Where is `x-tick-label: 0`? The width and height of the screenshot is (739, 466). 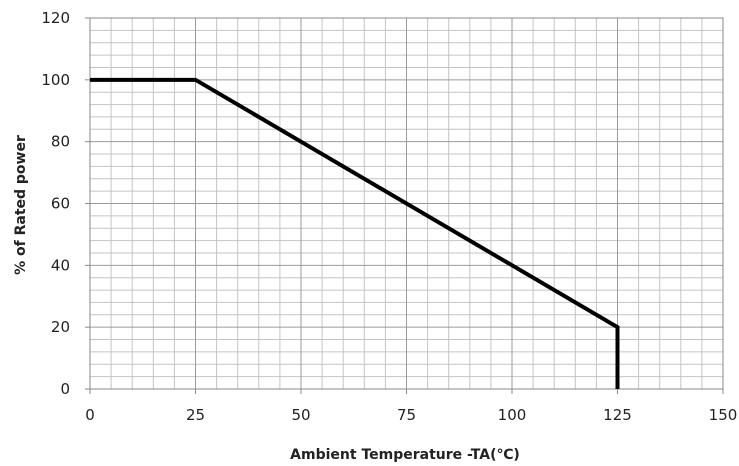 x-tick-label: 0 is located at coordinates (90, 415).